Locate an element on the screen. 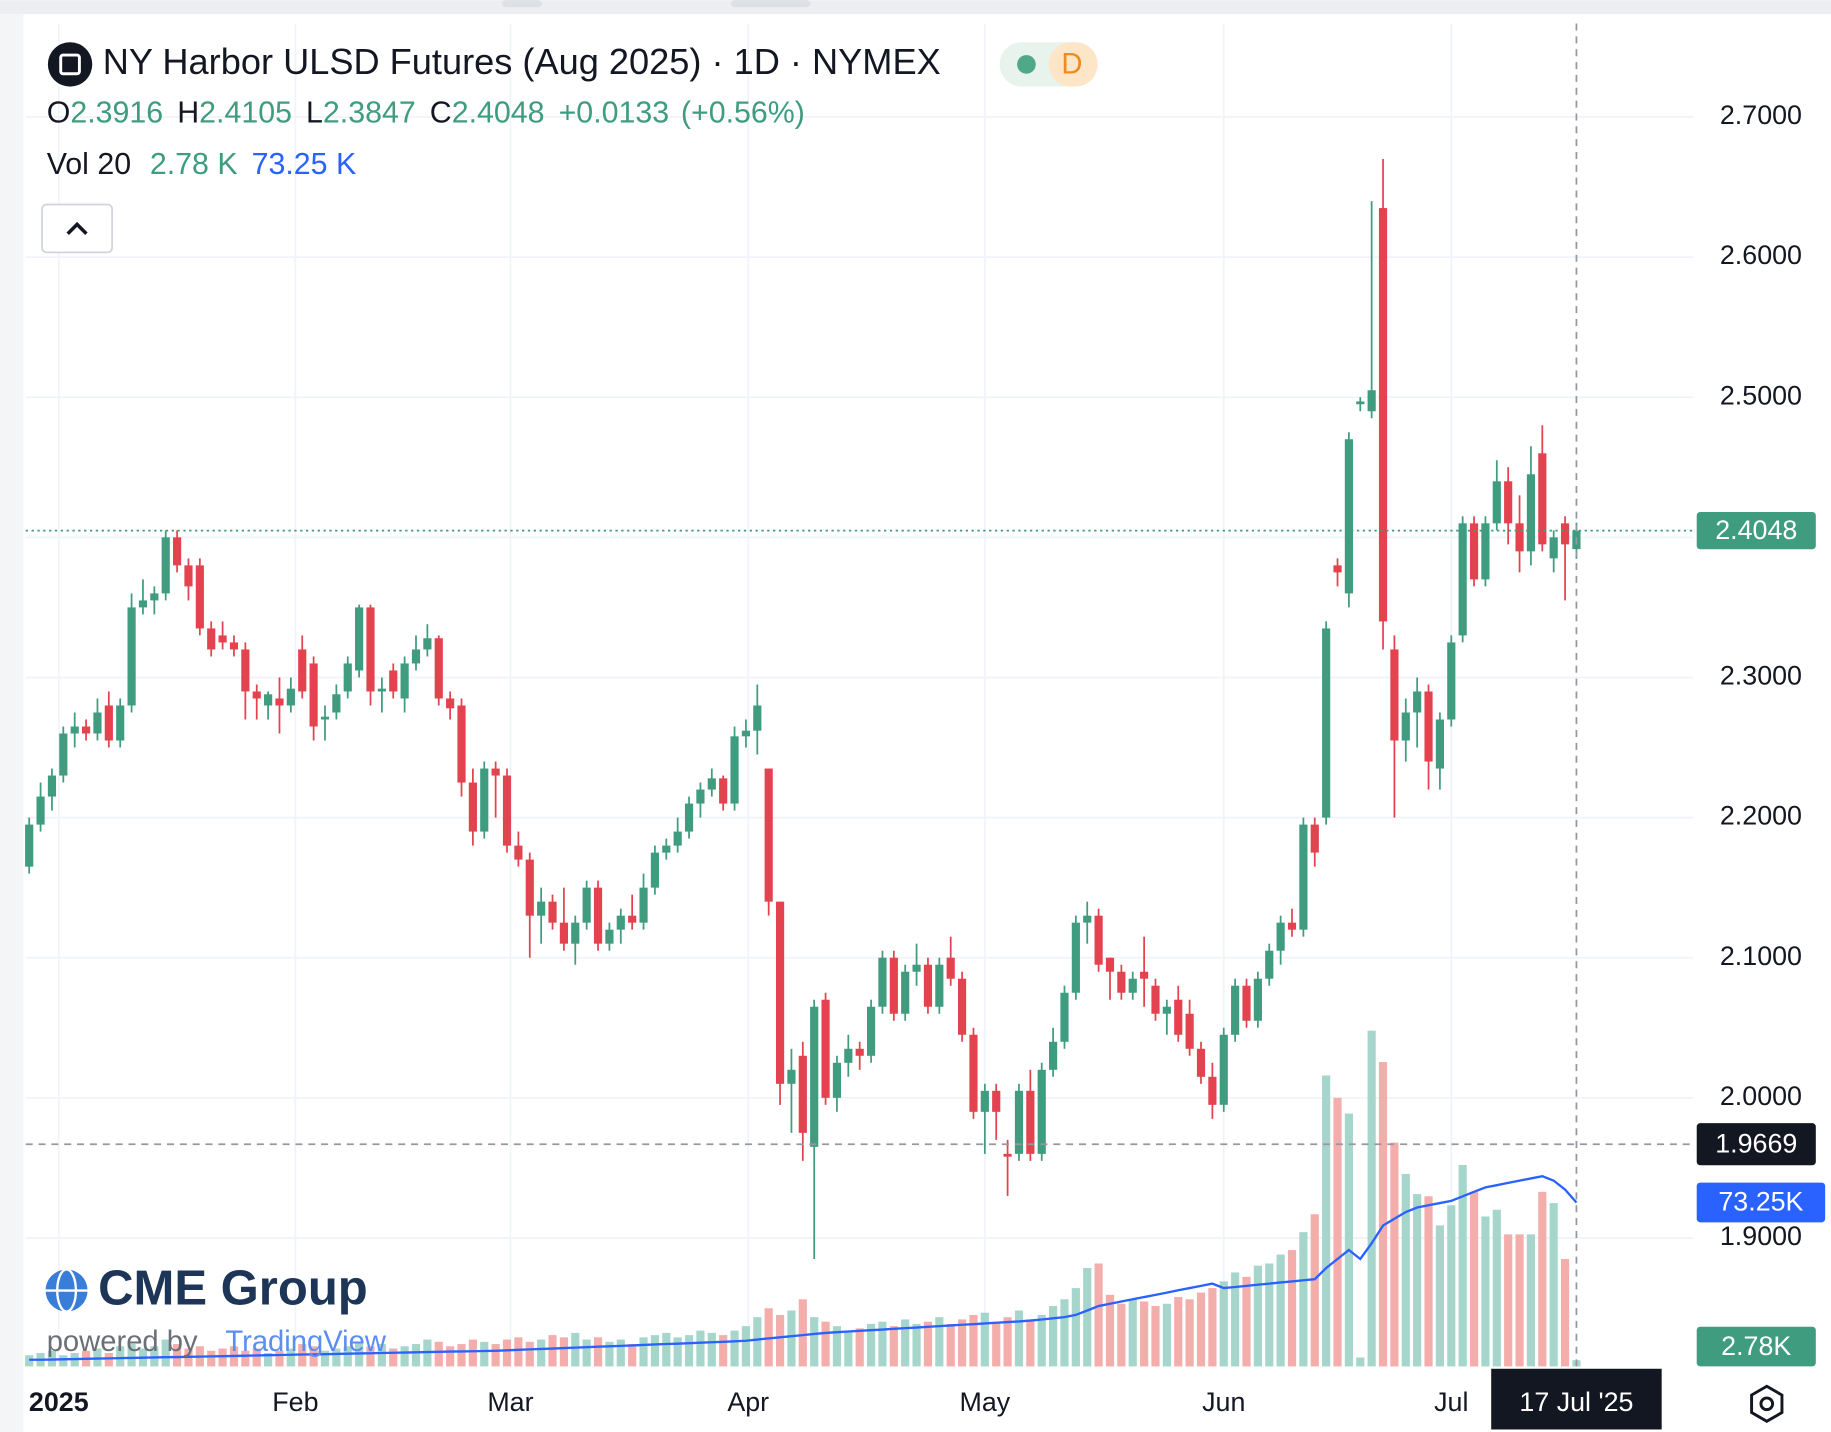  tab-stub is located at coordinates (522, 4).